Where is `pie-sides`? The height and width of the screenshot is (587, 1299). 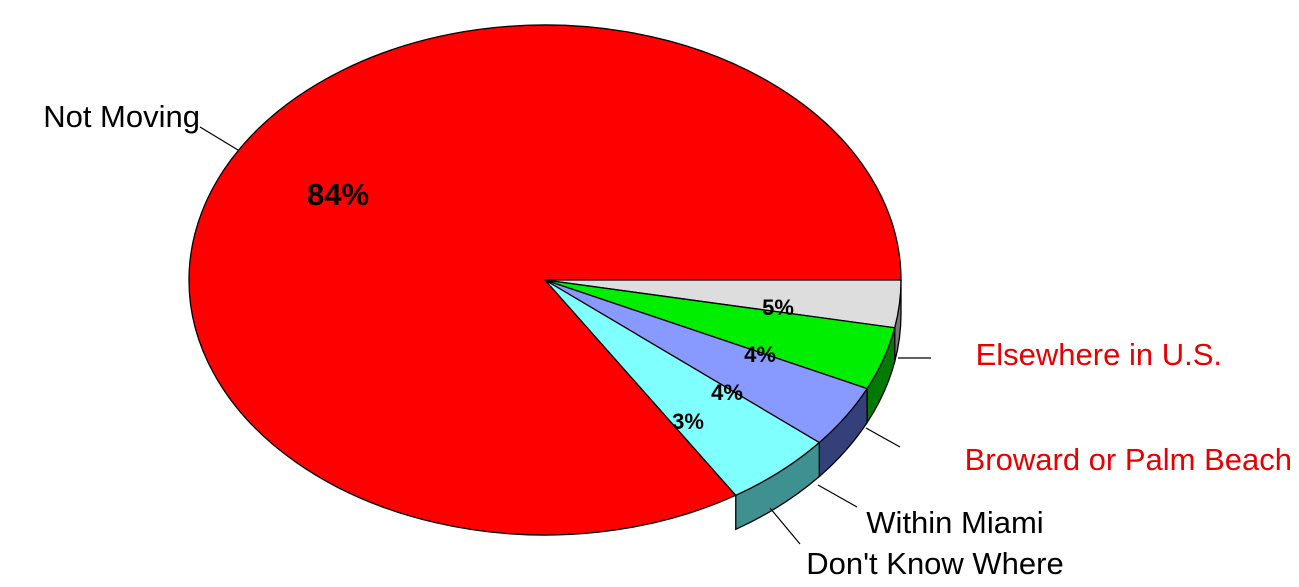 pie-sides is located at coordinates (818, 405).